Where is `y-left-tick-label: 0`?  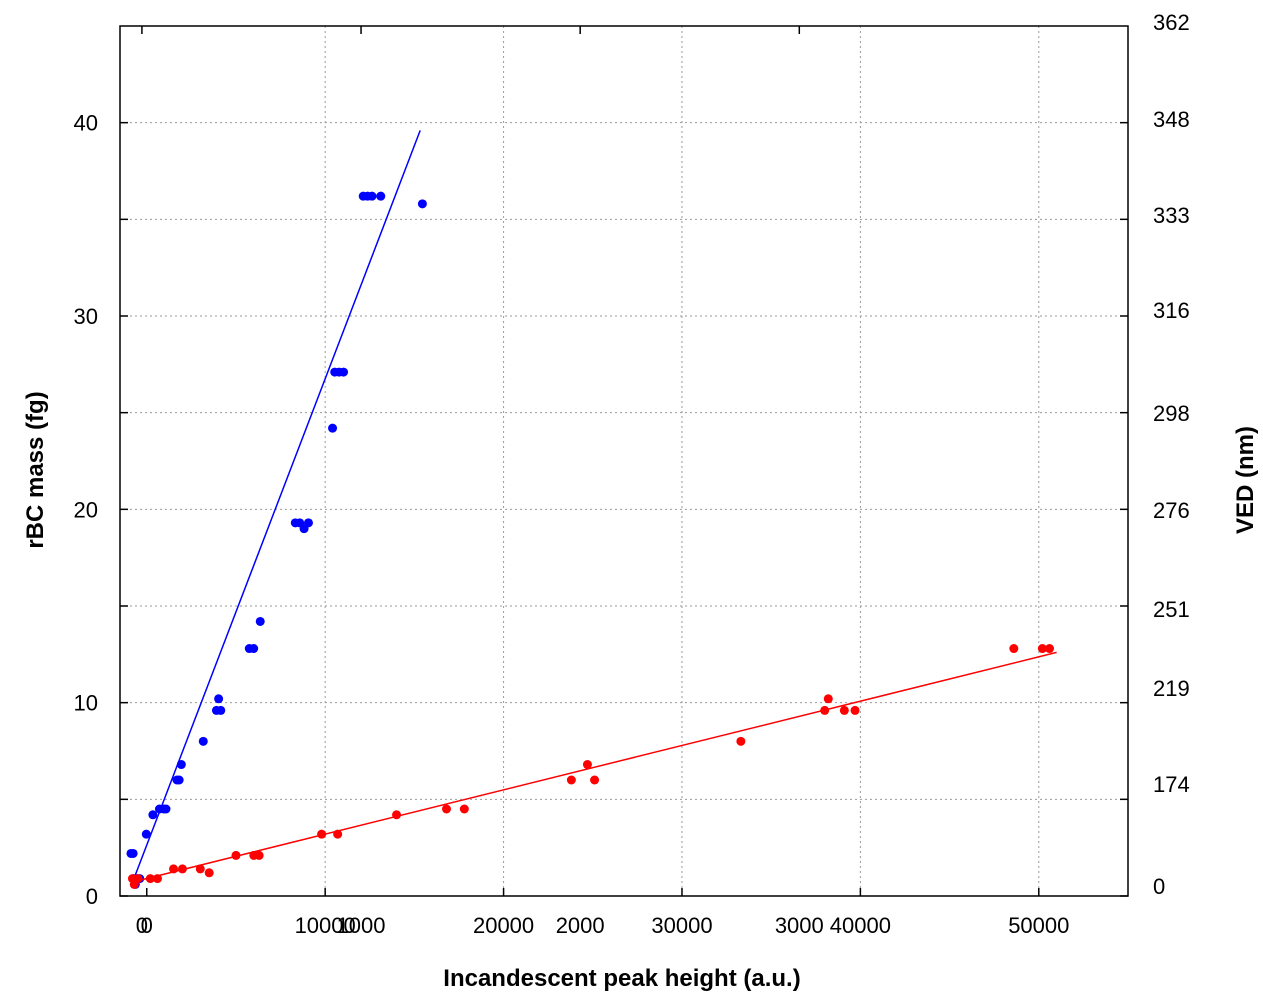 y-left-tick-label: 0 is located at coordinates (92, 896).